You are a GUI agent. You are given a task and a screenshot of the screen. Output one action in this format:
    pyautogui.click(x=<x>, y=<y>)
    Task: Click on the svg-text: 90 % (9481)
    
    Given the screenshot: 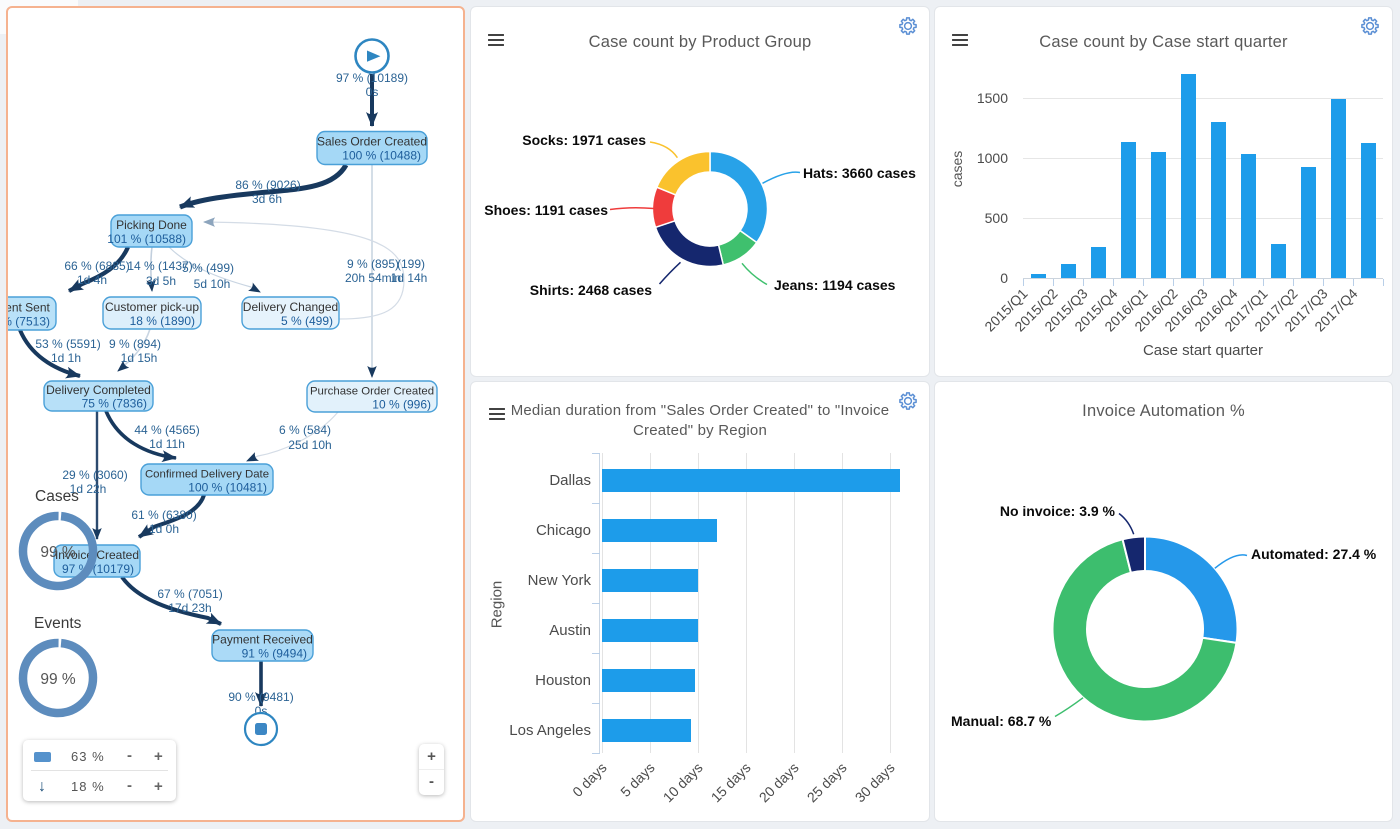 What is the action you would take?
    pyautogui.click(x=260, y=697)
    